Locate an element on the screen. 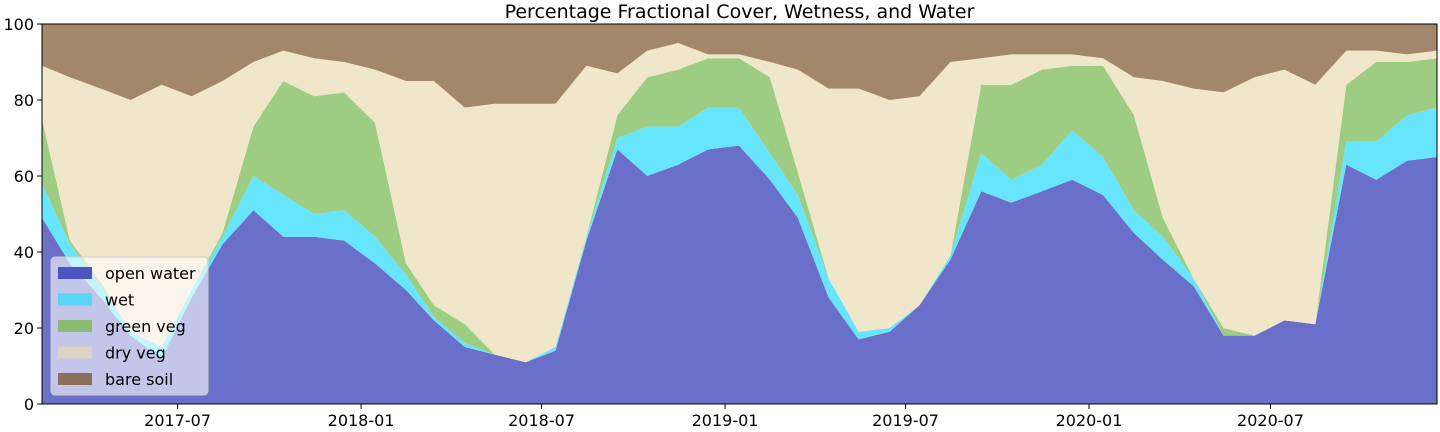 The width and height of the screenshot is (1440, 432). legend-label-dry-veg: dry veg is located at coordinates (135, 353).